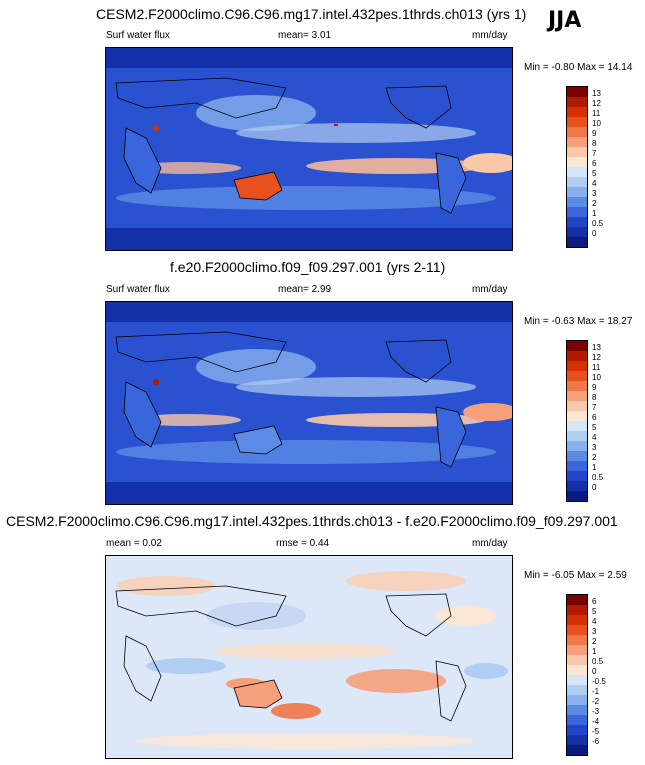 The height and width of the screenshot is (765, 645). What do you see at coordinates (594, 133) in the screenshot?
I see `panel1-colorbar-label: 9` at bounding box center [594, 133].